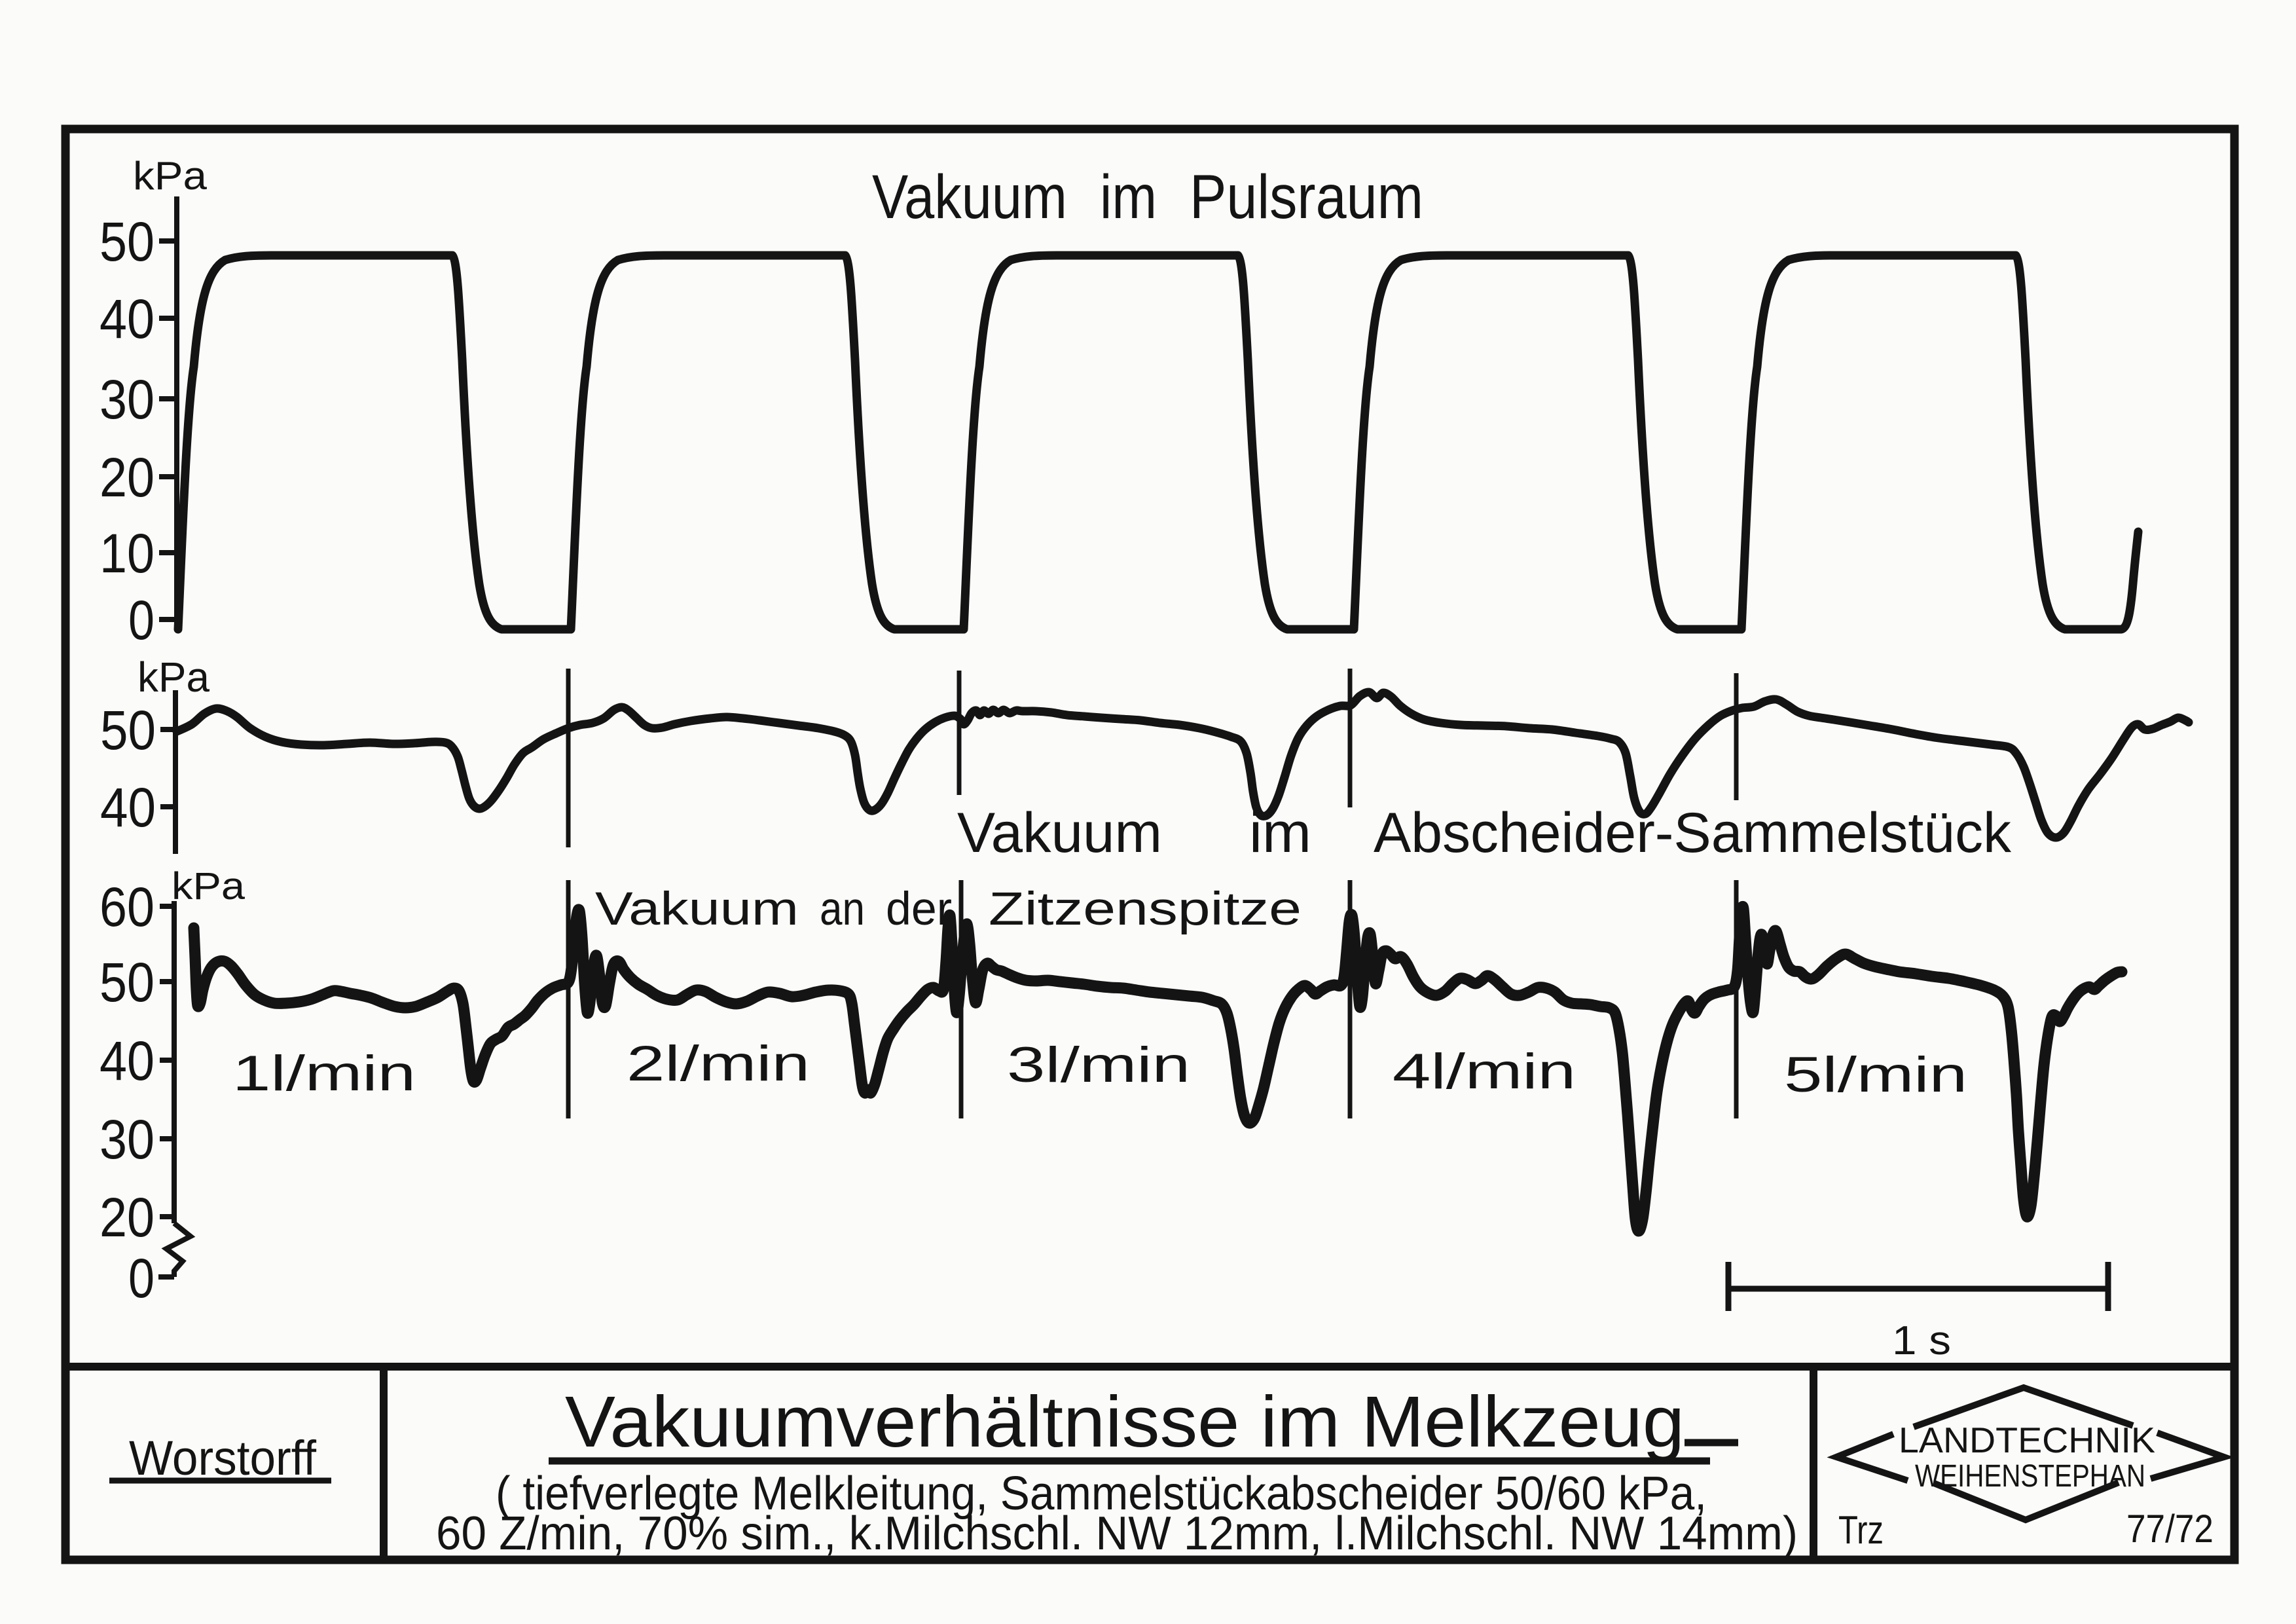 The width and height of the screenshot is (2296, 1624). Describe the element at coordinates (1098, 1065) in the screenshot. I see `svg-text: 3l/min` at that location.